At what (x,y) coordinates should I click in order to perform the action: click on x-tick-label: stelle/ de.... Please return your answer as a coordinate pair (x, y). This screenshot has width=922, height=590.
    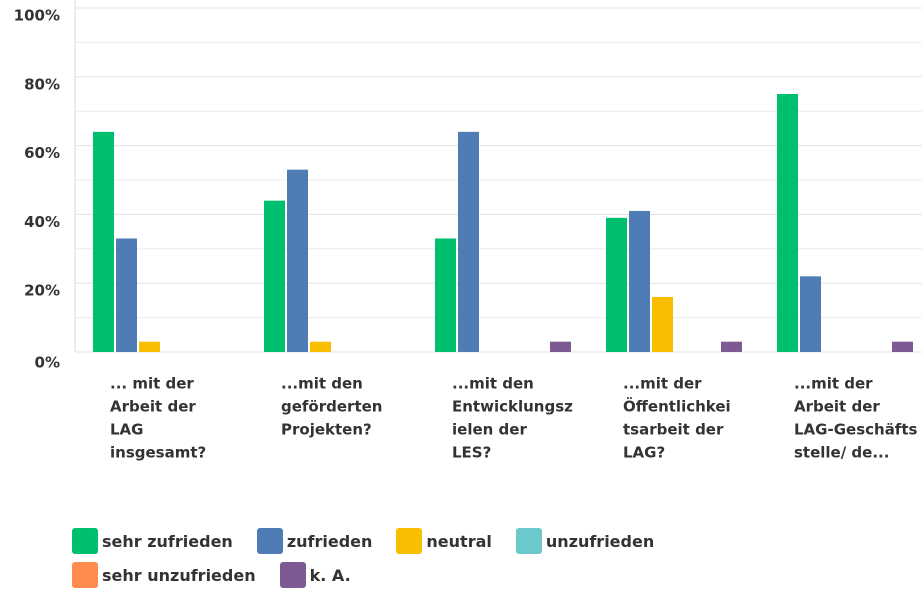
    Looking at the image, I should click on (841, 453).